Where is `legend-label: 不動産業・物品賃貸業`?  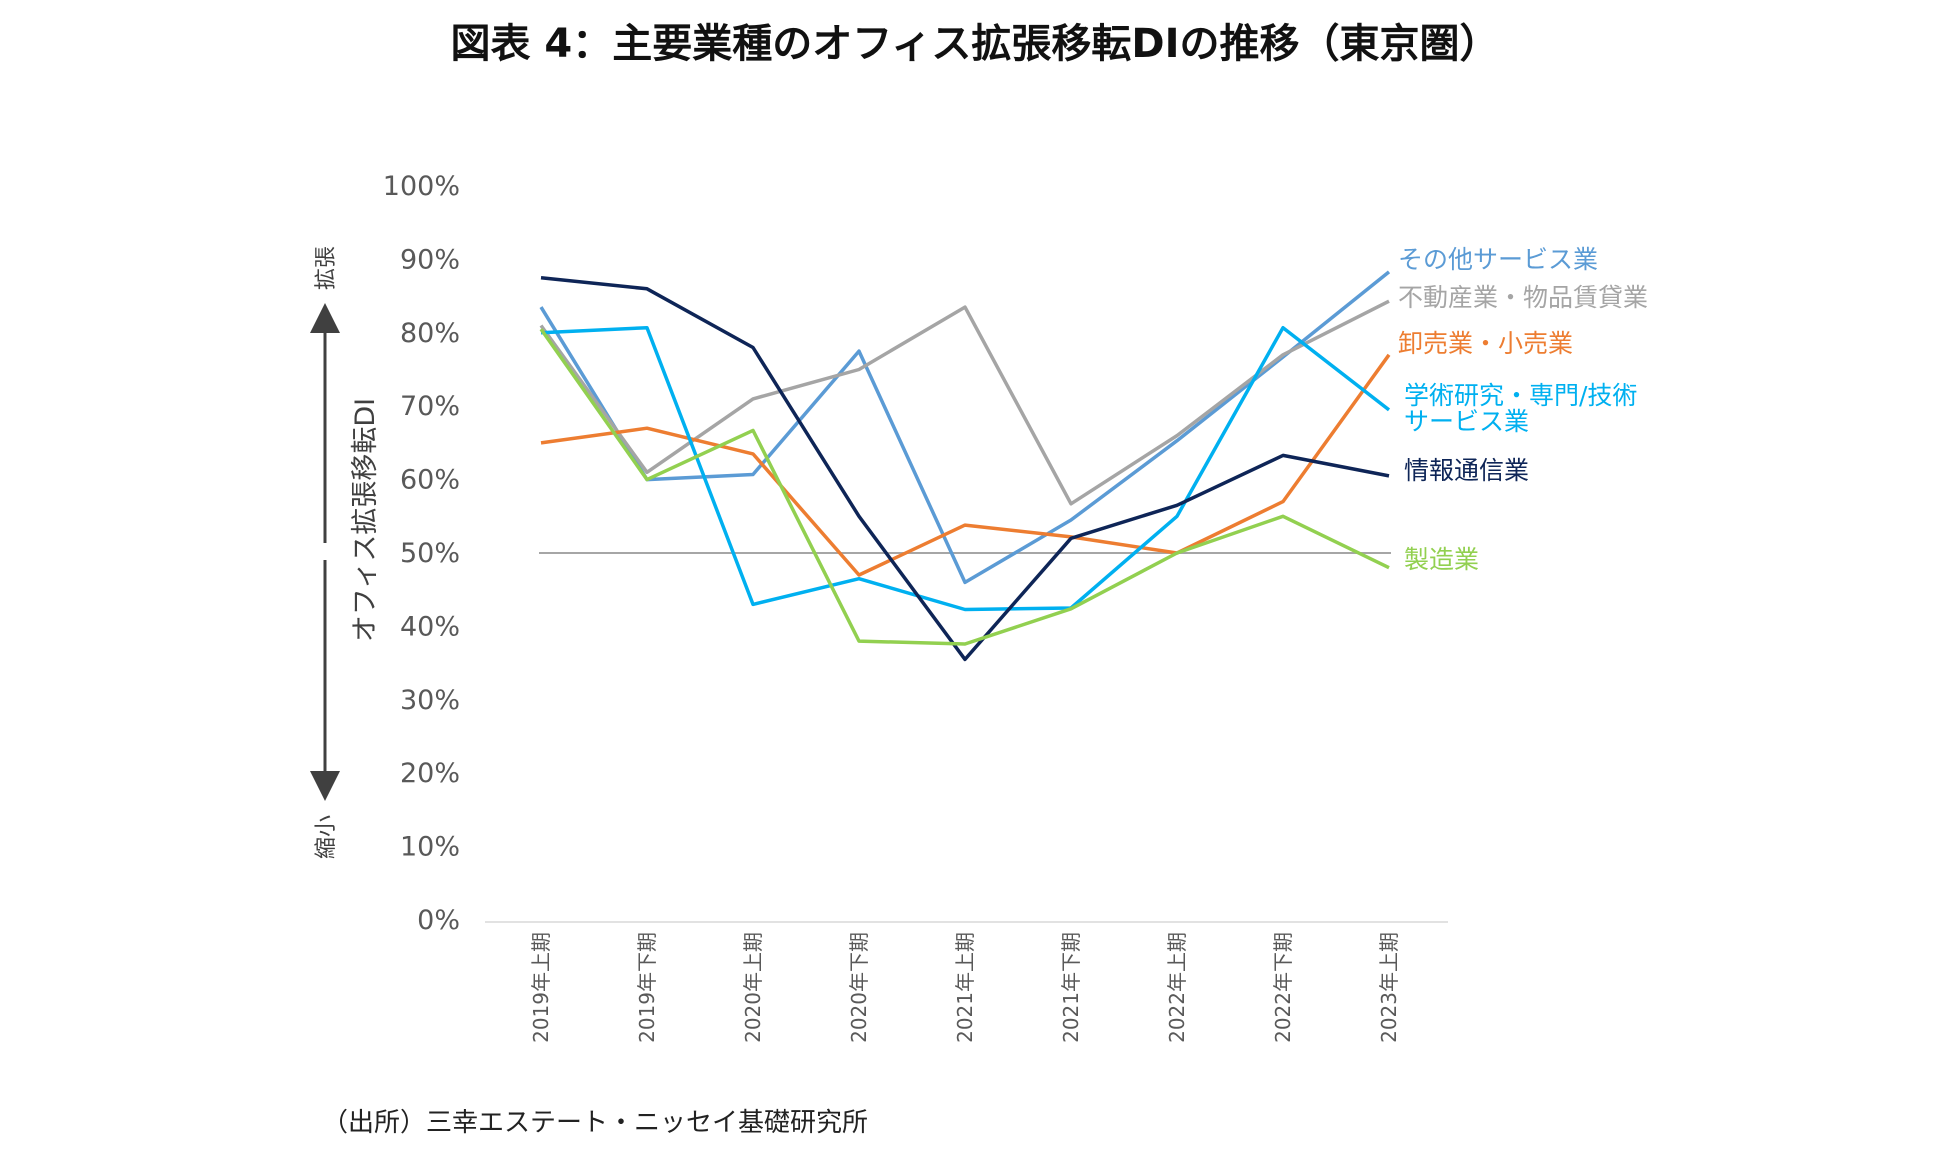
legend-label: 不動産業・物品賃貸業 is located at coordinates (1523, 297).